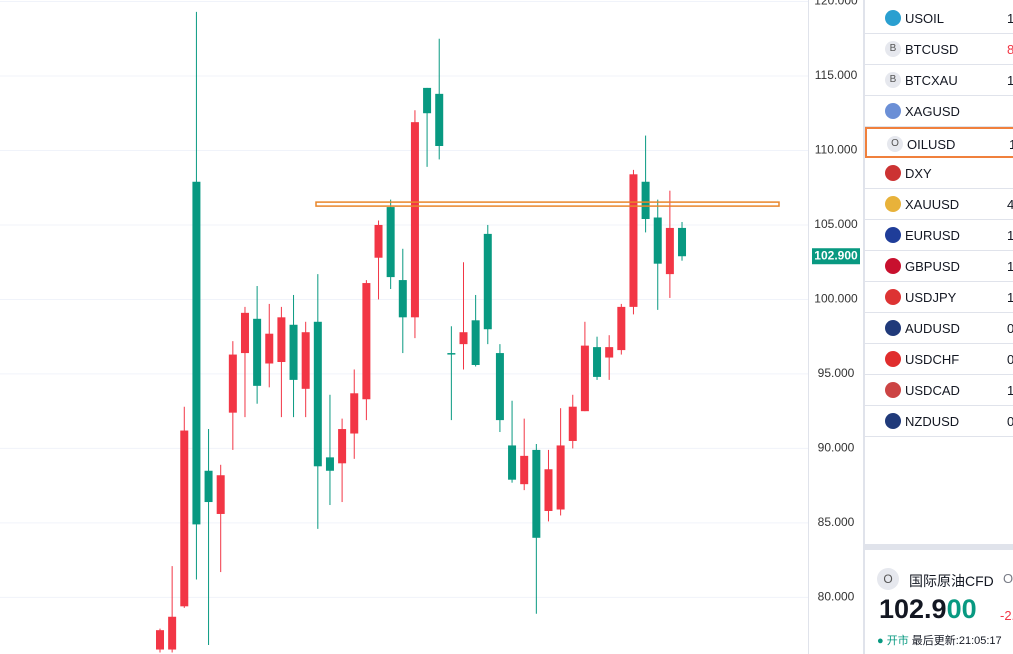  What do you see at coordinates (1008, 578) in the screenshot?
I see `exchange: O` at bounding box center [1008, 578].